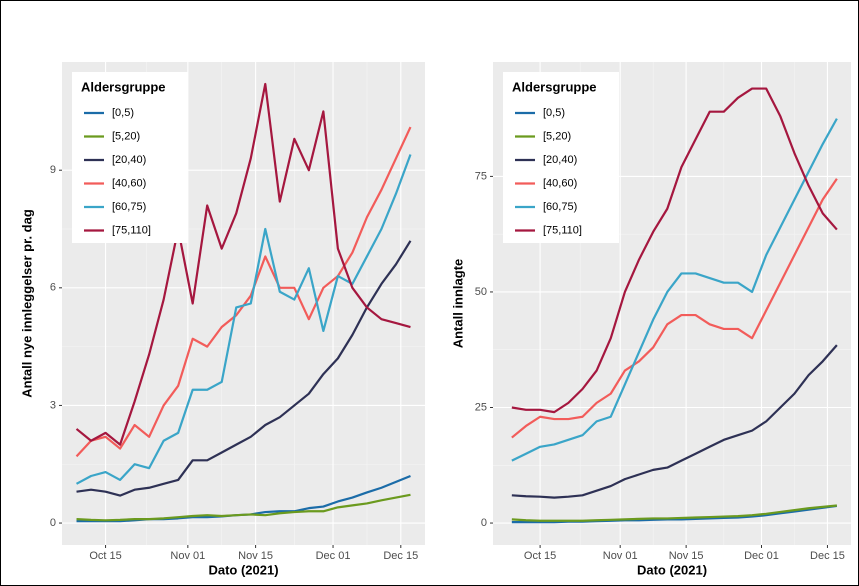  Describe the element at coordinates (26, 303) in the screenshot. I see `y-axis-title: Antall nye innleggelser pr. dag` at that location.